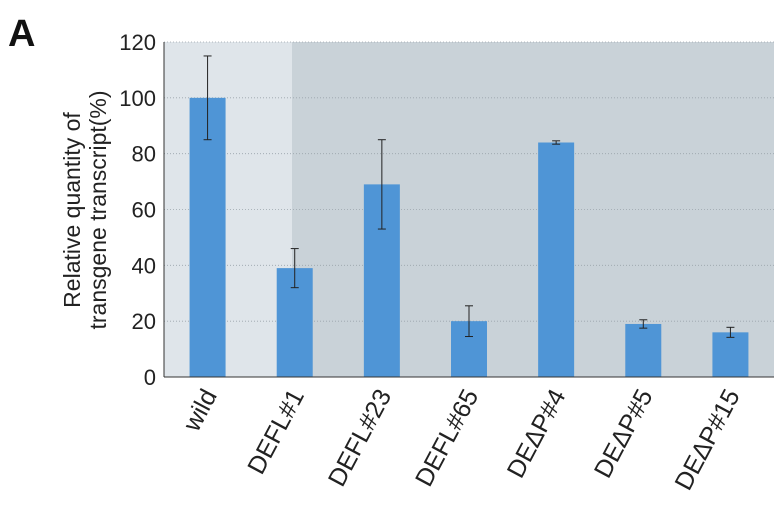  I want to click on y-tick-labels: 0 20 40 60 80 100 120, so click(137, 210).